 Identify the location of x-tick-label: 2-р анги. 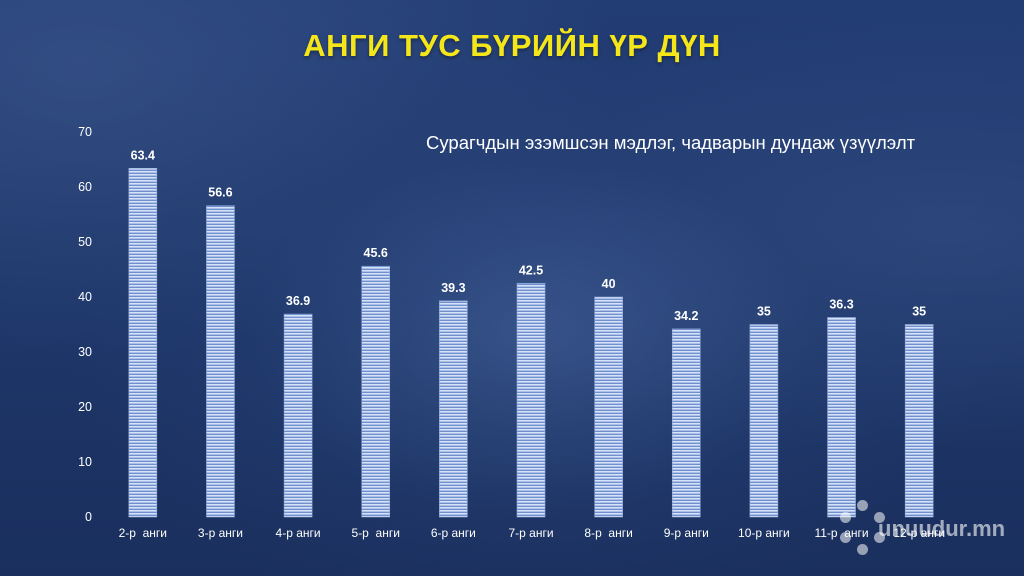
(143, 533).